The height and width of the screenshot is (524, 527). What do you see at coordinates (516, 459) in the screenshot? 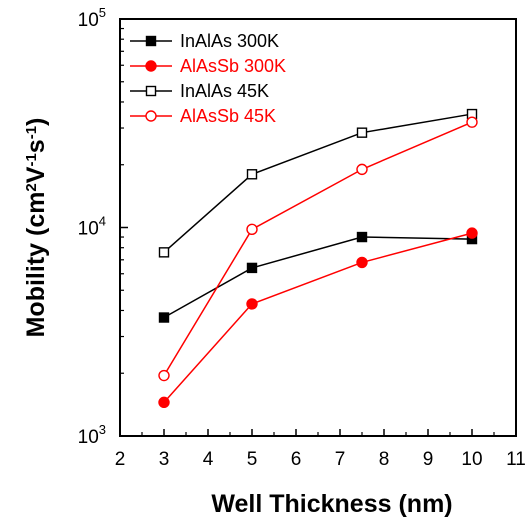
I see `x-tick-label: 11` at bounding box center [516, 459].